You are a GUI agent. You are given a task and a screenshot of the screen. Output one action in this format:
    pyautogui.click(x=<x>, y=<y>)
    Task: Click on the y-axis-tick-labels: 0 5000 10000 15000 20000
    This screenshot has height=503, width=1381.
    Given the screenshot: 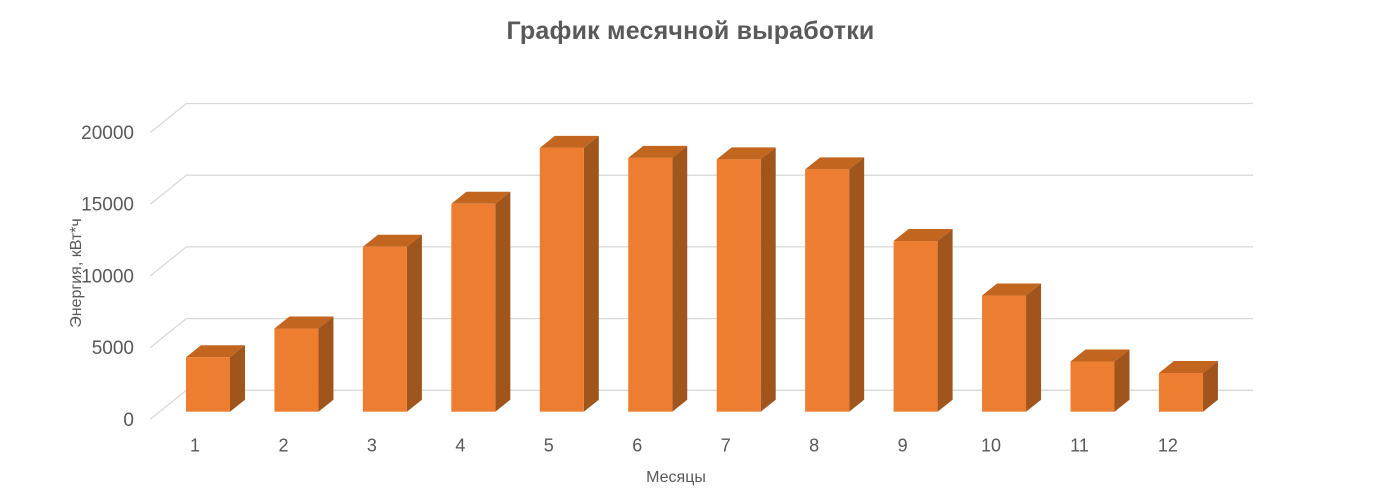 What is the action you would take?
    pyautogui.click(x=107, y=277)
    